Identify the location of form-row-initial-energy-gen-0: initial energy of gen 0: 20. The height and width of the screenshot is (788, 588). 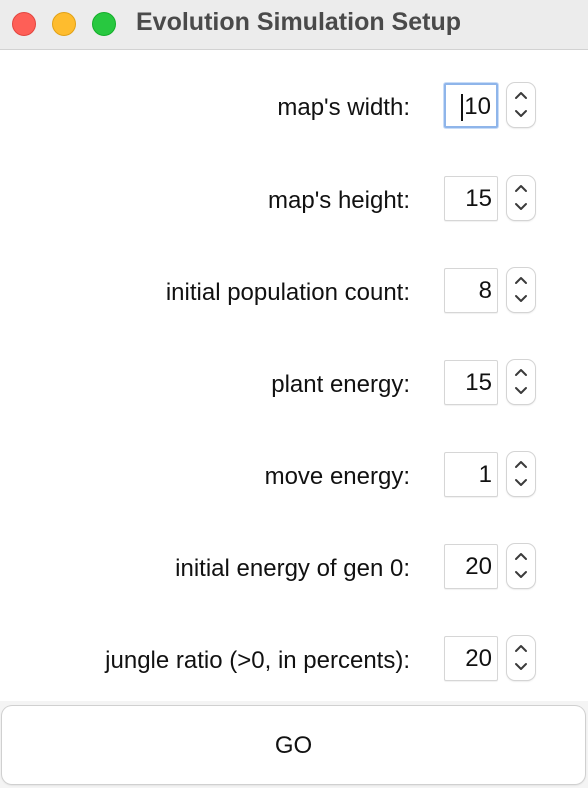
(294, 568).